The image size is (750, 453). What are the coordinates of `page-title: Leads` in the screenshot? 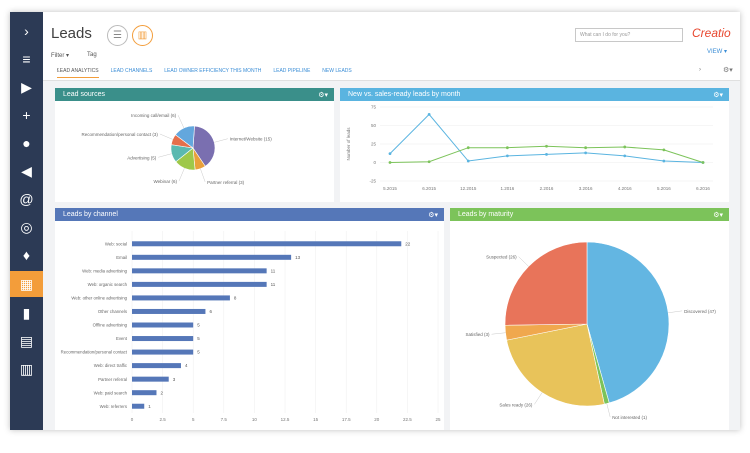 It's located at (71, 33).